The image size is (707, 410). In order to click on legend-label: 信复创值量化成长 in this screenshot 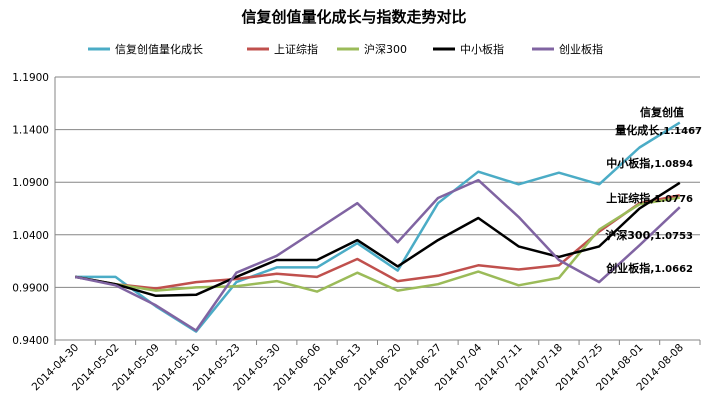, I will do `click(159, 49)`.